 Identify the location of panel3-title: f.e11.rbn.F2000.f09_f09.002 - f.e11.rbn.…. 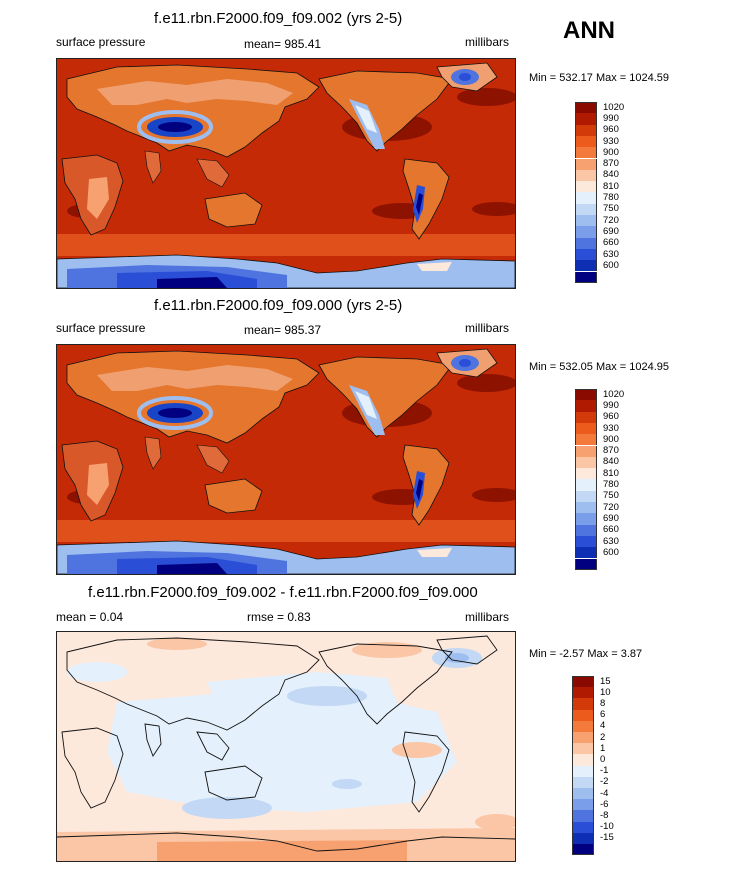
(283, 592).